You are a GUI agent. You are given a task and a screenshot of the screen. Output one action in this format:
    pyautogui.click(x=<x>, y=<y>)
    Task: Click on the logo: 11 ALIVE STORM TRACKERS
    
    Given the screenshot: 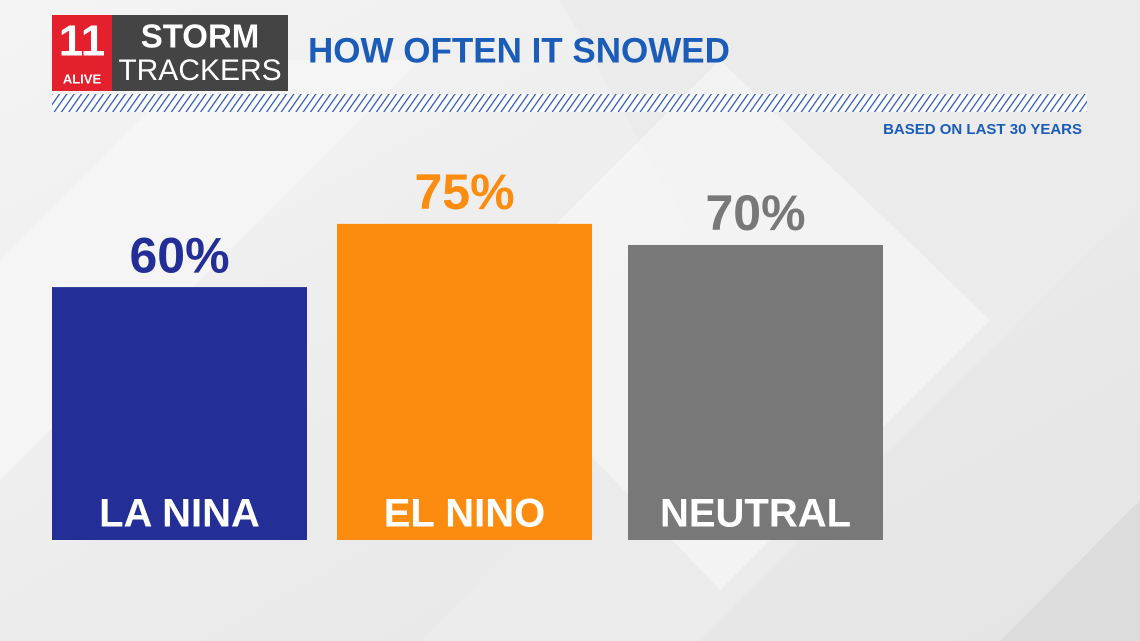 What is the action you would take?
    pyautogui.click(x=170, y=53)
    